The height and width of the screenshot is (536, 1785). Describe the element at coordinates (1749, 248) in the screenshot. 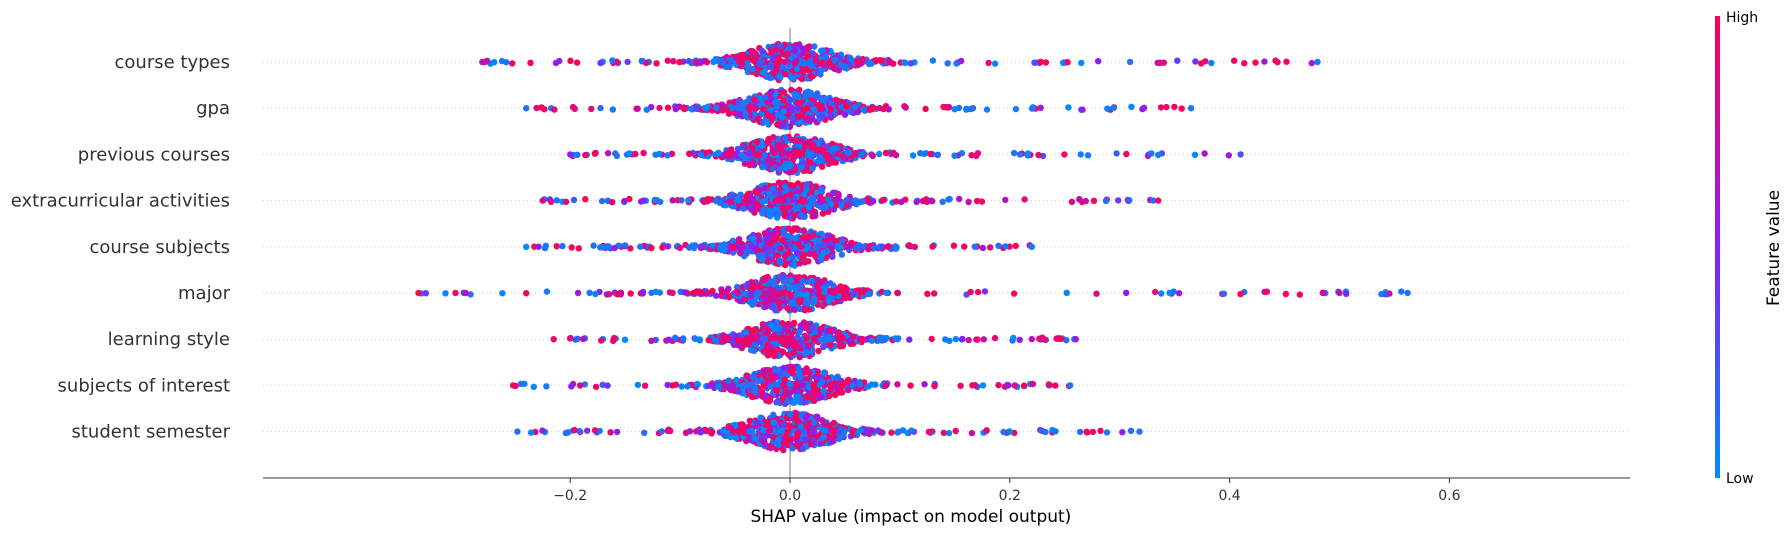

I see `colorbar: High Low Feature value` at that location.